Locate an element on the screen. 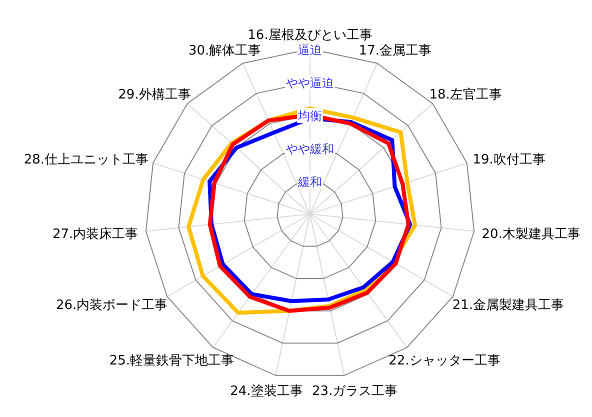  y-tick-label: 逼迫 is located at coordinates (310, 50).